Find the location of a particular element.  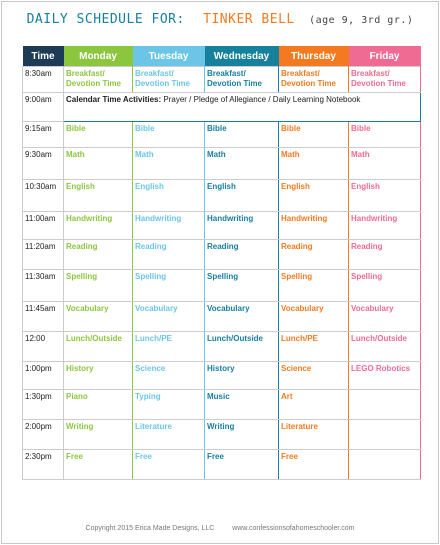

time-cell: 11:30am is located at coordinates (43, 285).